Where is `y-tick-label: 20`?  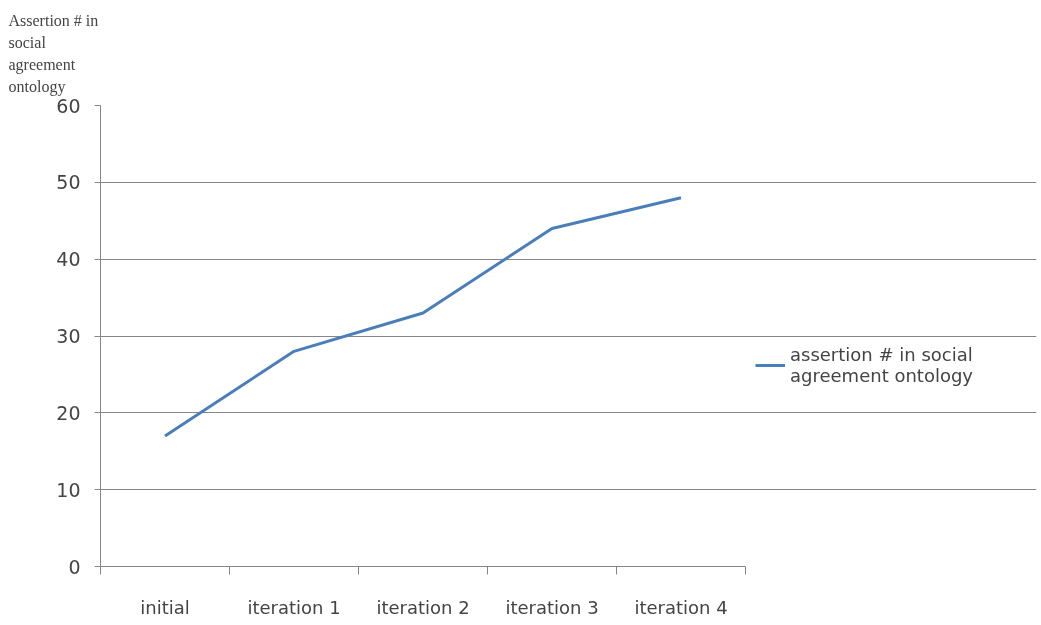 y-tick-label: 20 is located at coordinates (68, 412).